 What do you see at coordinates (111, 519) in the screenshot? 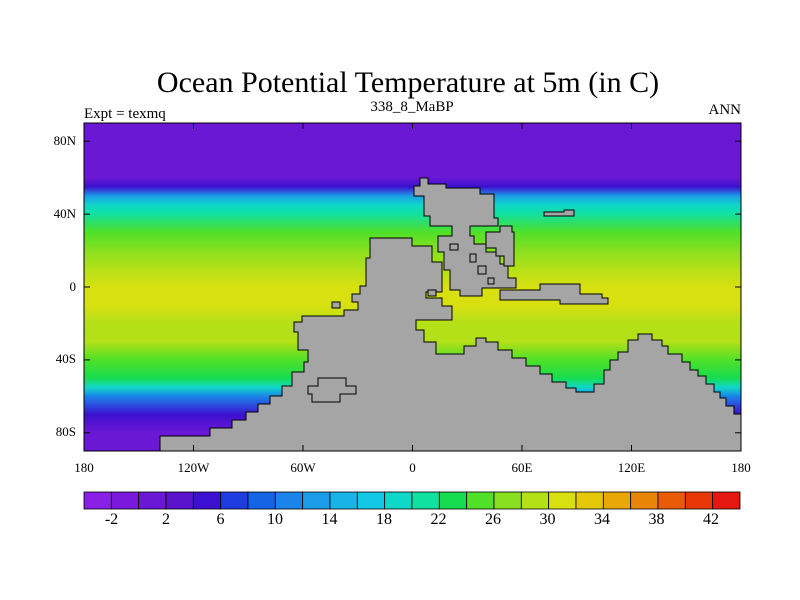
I see `colorbar-label-m2: -2` at bounding box center [111, 519].